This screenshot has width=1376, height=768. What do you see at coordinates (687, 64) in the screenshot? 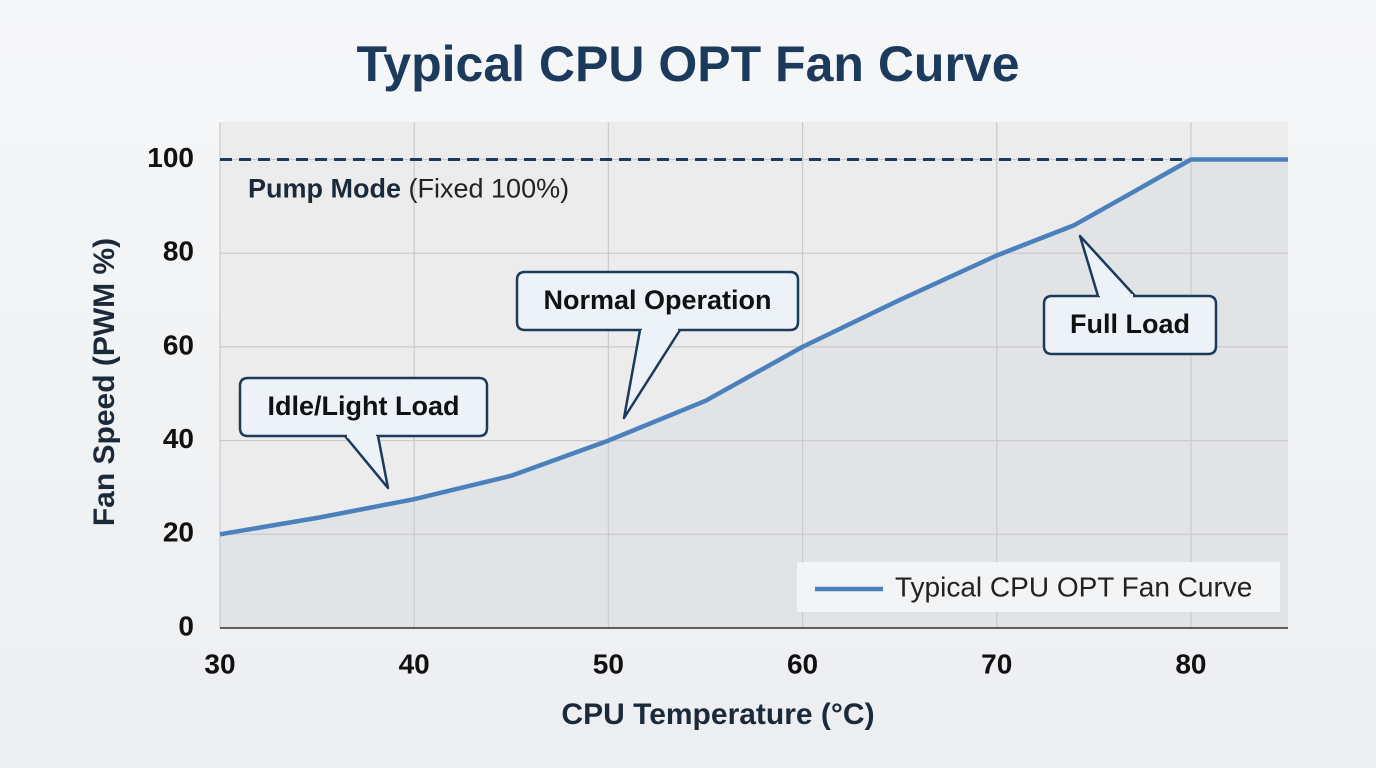
I see `chart-title: Typical CPU OPT Fan Curve` at bounding box center [687, 64].